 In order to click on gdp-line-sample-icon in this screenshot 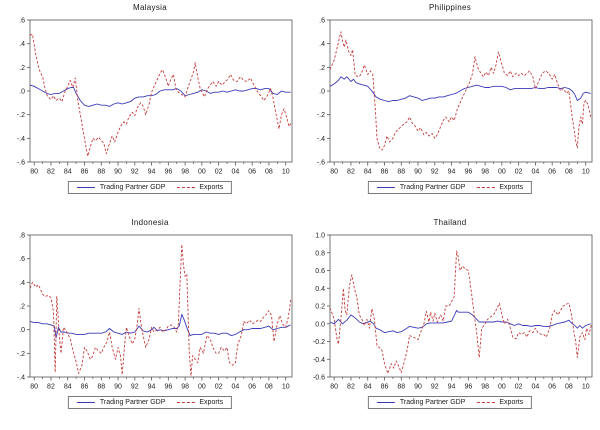, I will do `click(85, 402)`.